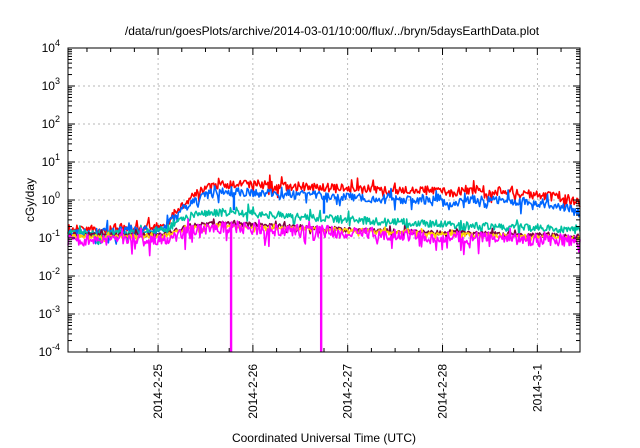 This screenshot has height=448, width=640. I want to click on ytick-labels: 10⁻⁴ 10⁻³ 10⁻² 10⁻¹ 10⁰ 10¹ 10² 10³ 10⁴, so click(49, 198).